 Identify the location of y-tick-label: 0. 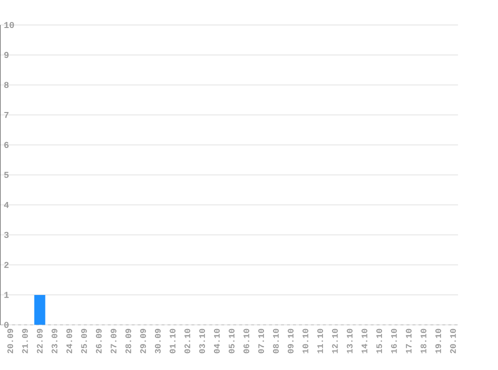
(6, 325).